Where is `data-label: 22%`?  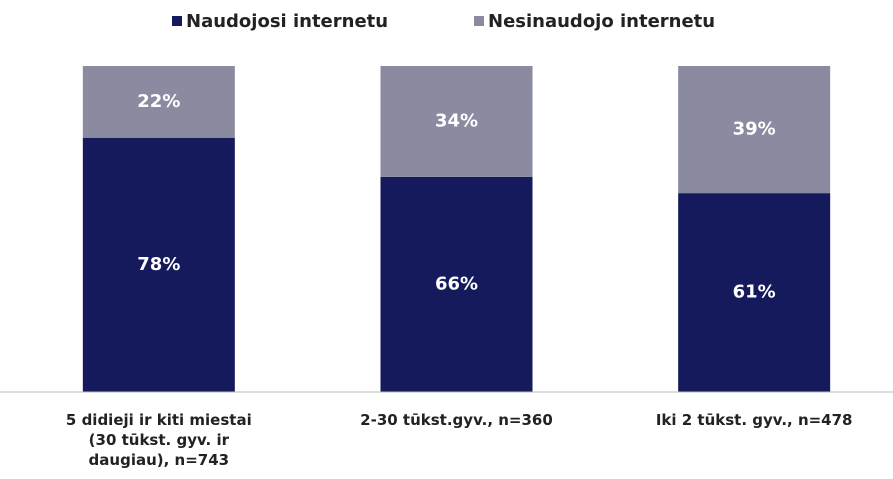 data-label: 22% is located at coordinates (158, 101).